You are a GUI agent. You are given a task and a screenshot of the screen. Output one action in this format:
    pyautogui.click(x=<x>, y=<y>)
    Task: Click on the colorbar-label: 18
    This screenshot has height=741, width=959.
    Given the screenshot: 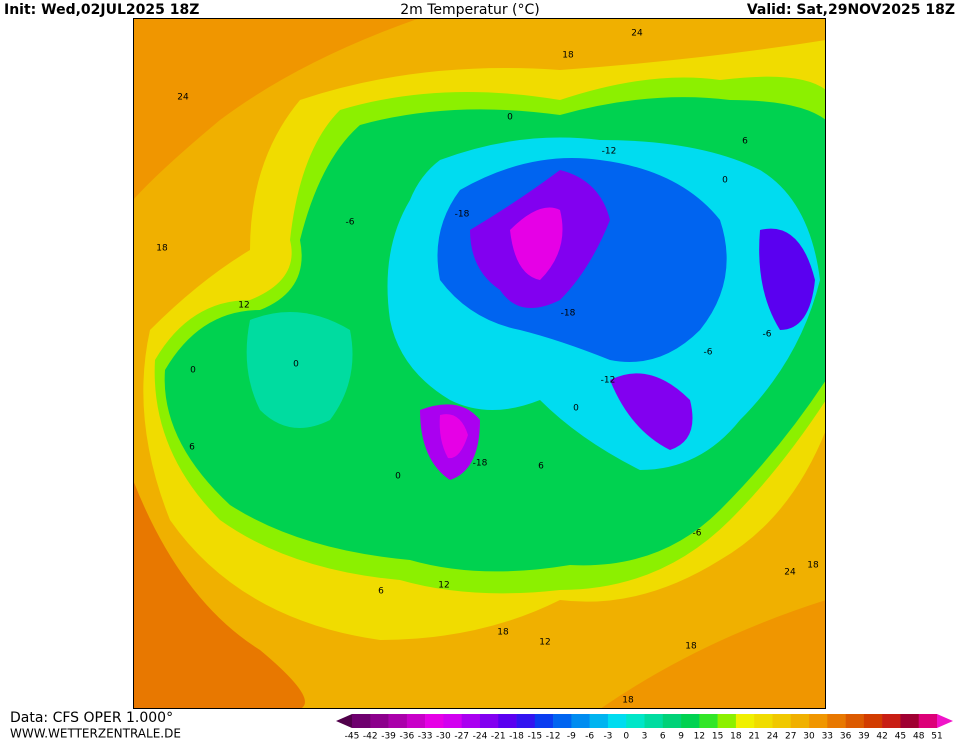 What is the action you would take?
    pyautogui.click(x=736, y=736)
    